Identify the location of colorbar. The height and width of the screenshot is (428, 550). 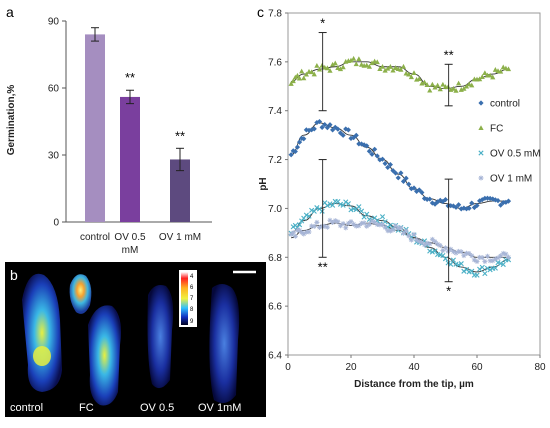
(184, 298).